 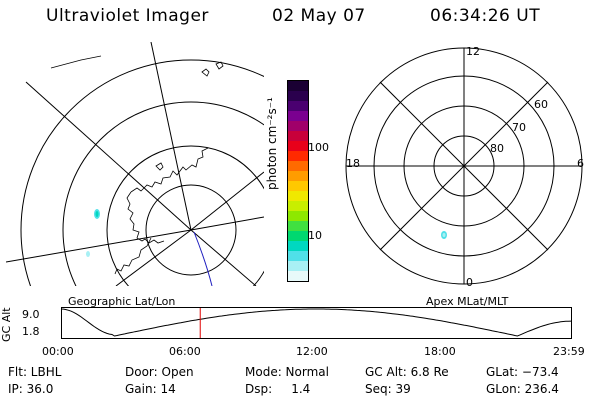 What do you see at coordinates (6, 324) in the screenshot?
I see `gc-alt-axis-label: GC Alt` at bounding box center [6, 324].